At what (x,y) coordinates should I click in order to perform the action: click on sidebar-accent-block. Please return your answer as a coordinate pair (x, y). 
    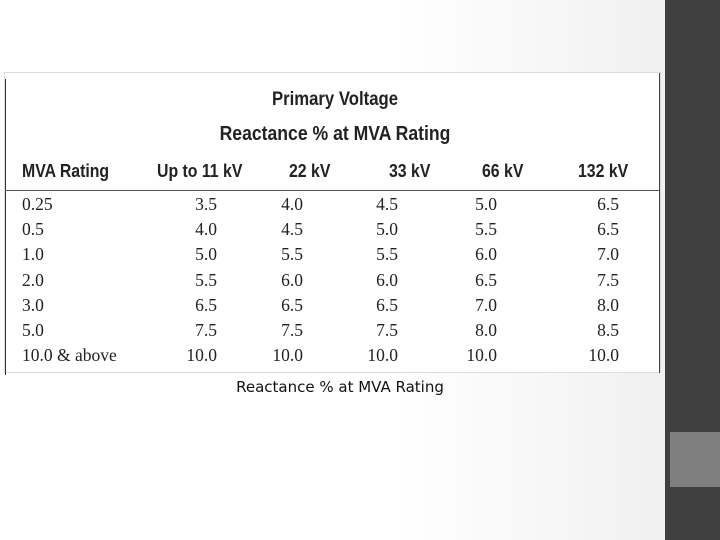
    Looking at the image, I should click on (695, 459).